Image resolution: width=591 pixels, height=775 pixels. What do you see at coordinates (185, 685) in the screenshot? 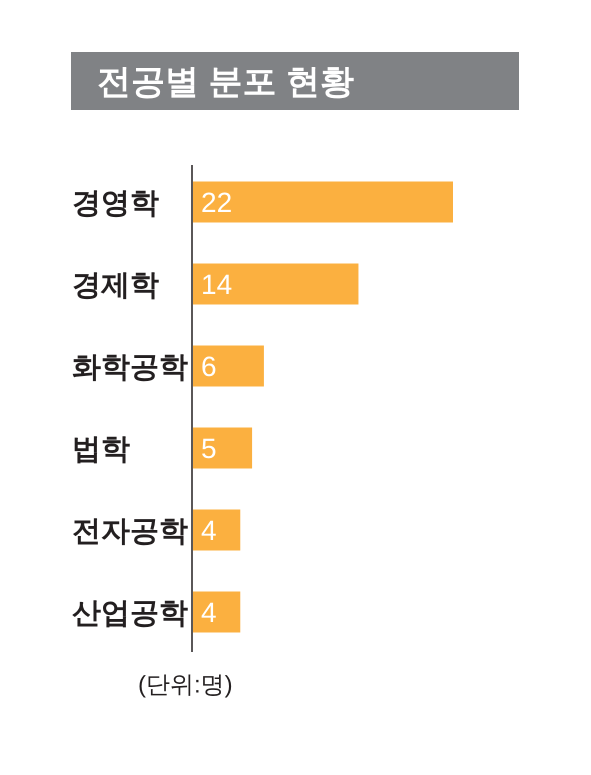
I see `text: (단위:명)` at bounding box center [185, 685].